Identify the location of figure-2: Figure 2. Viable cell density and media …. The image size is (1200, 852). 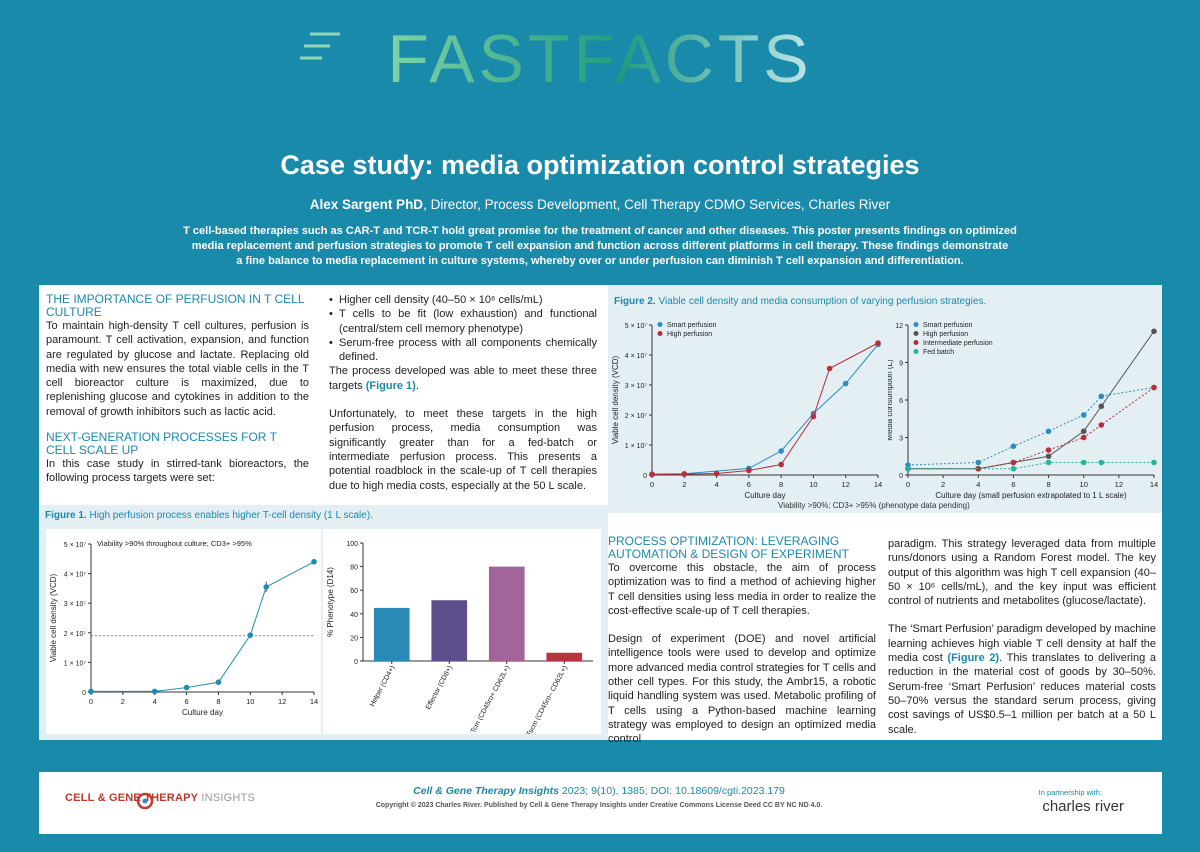
(885, 399).